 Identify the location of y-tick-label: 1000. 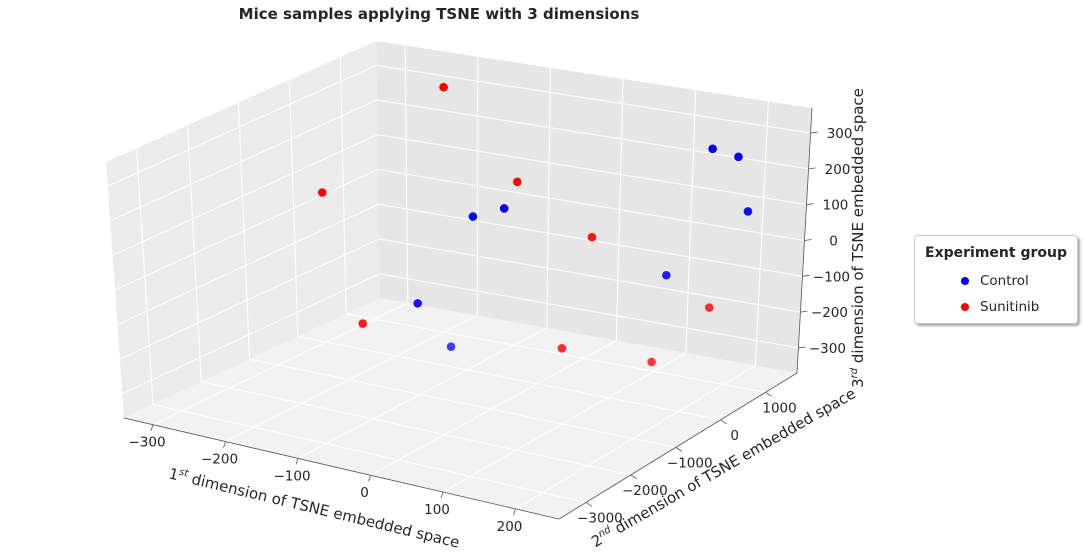
(779, 408).